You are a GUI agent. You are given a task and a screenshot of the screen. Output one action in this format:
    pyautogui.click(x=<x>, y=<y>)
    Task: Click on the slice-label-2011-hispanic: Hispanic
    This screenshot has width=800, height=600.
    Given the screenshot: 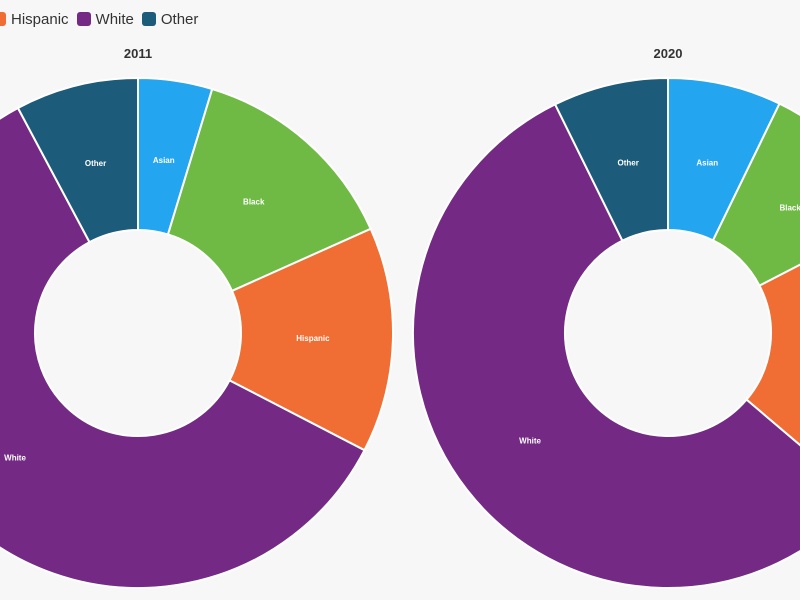 What is the action you would take?
    pyautogui.click(x=313, y=338)
    